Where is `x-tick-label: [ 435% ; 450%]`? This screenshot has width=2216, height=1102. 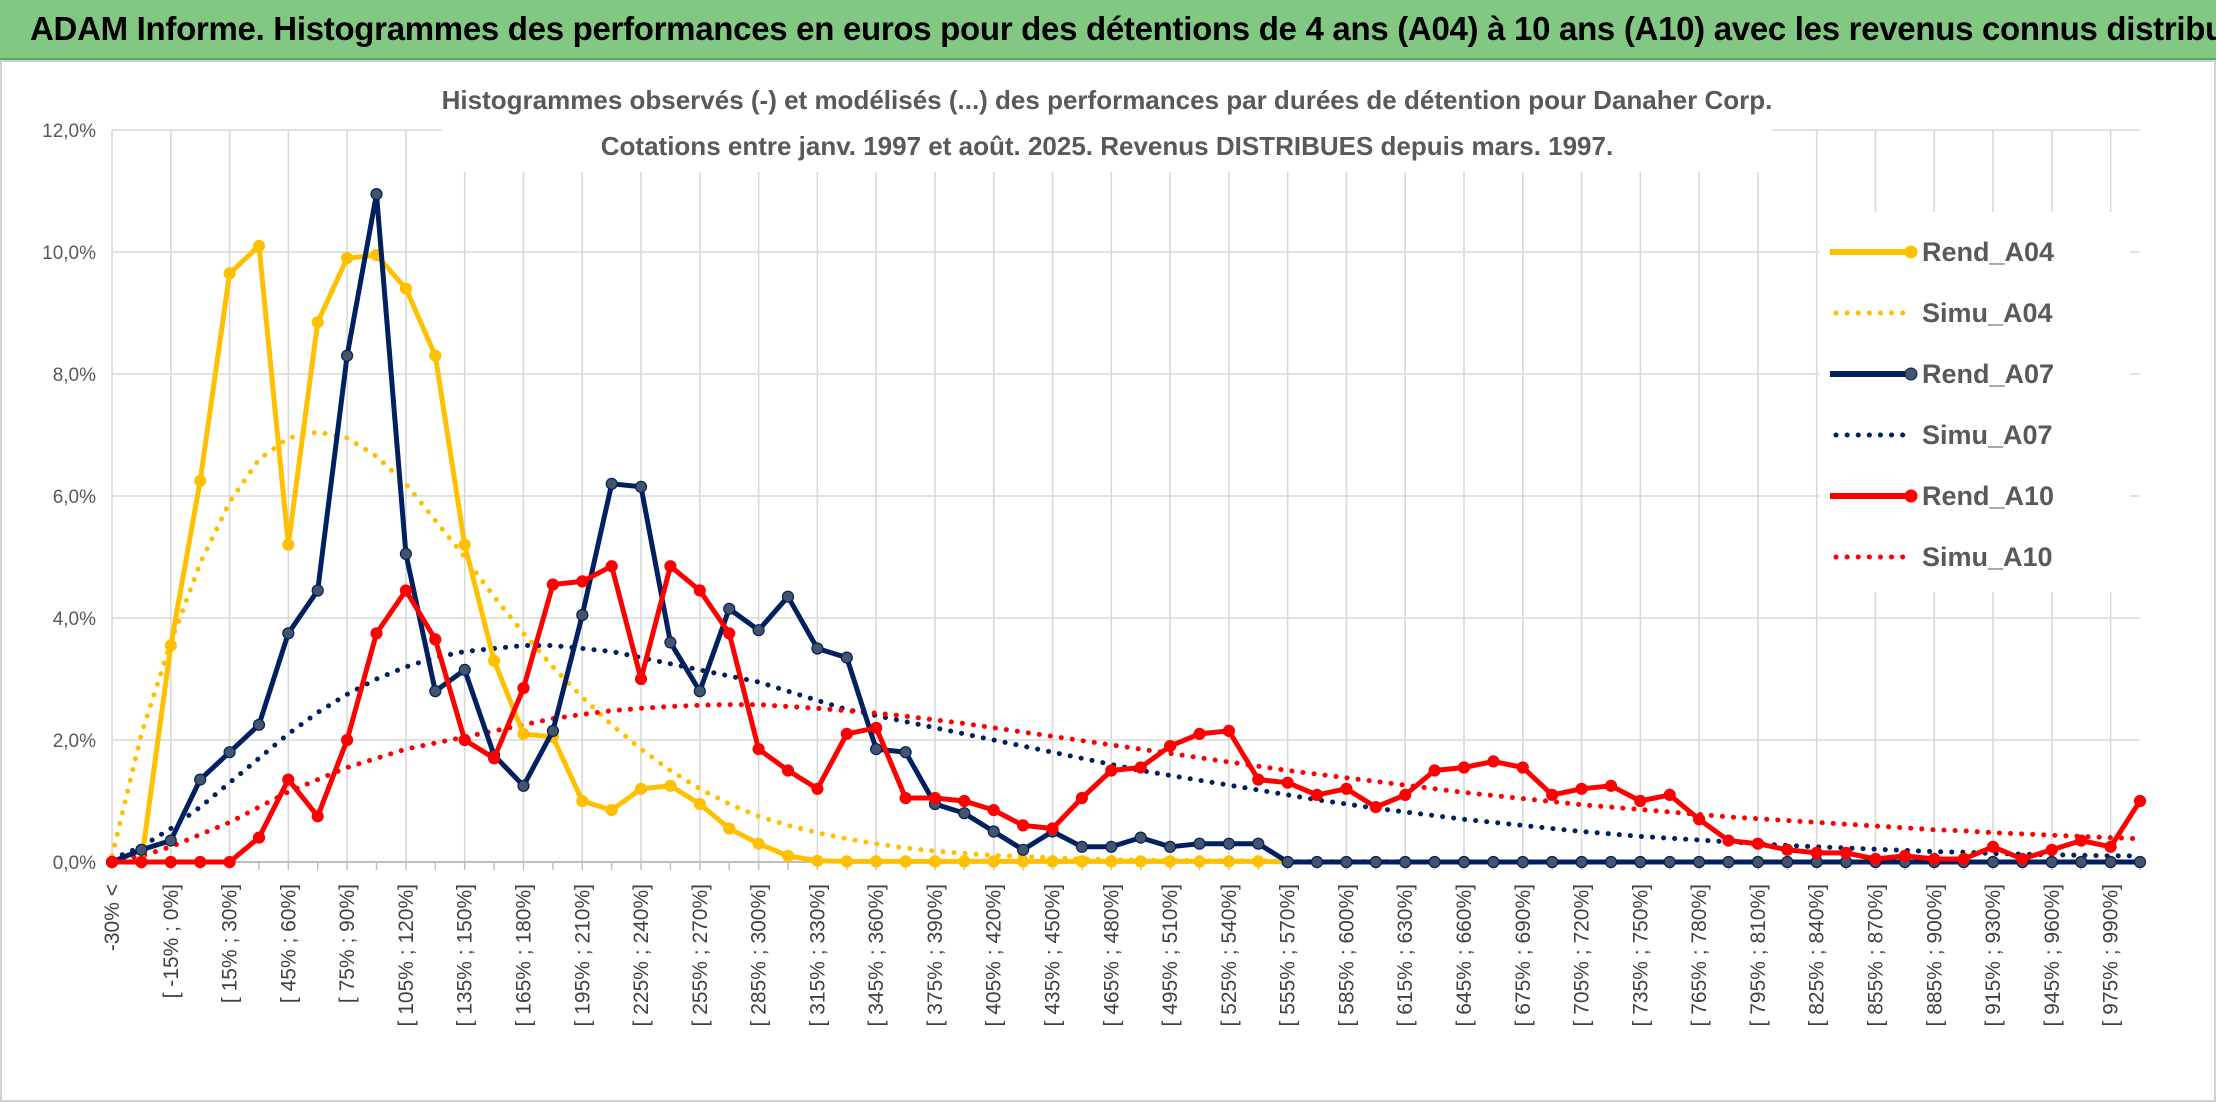
x-tick-label: [ 435% ; 450%] is located at coordinates (1053, 955).